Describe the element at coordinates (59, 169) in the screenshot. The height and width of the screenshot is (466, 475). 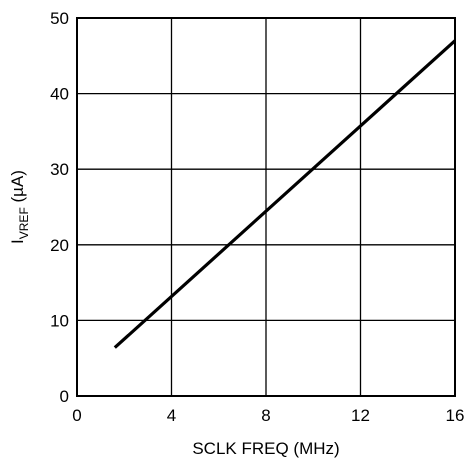
I see `y-tick-label: 30` at that location.